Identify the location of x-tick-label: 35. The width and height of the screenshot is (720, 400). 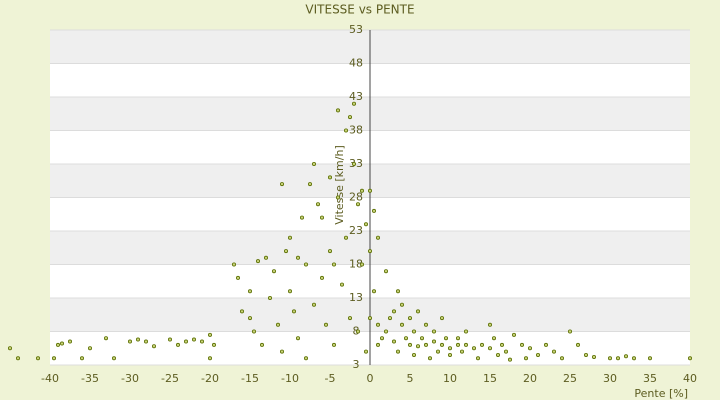
(650, 378).